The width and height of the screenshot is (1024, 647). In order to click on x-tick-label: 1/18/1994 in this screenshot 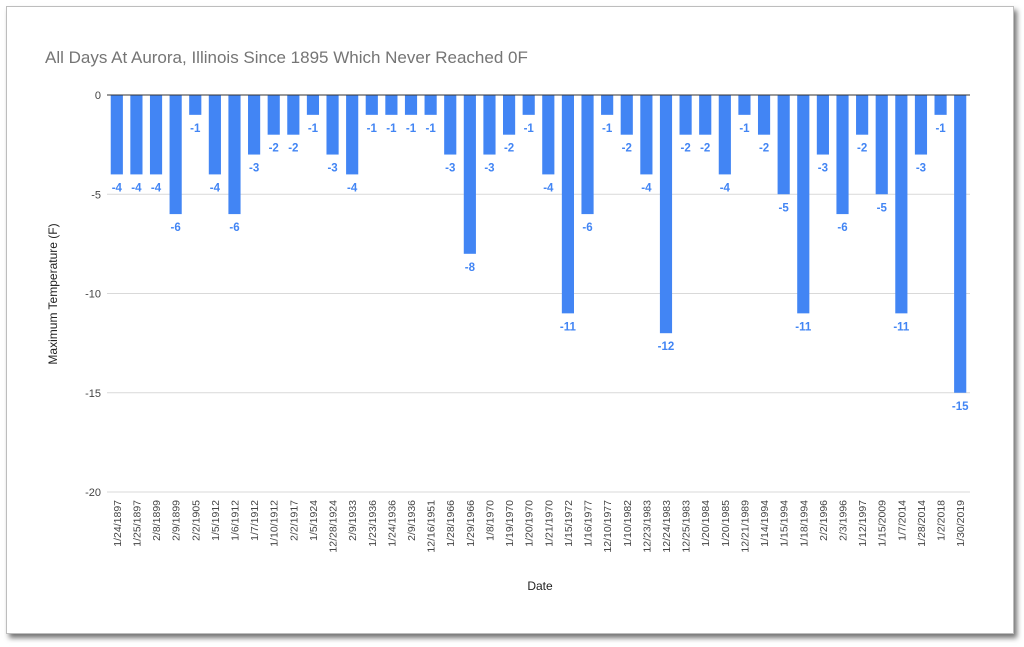, I will do `click(804, 523)`.